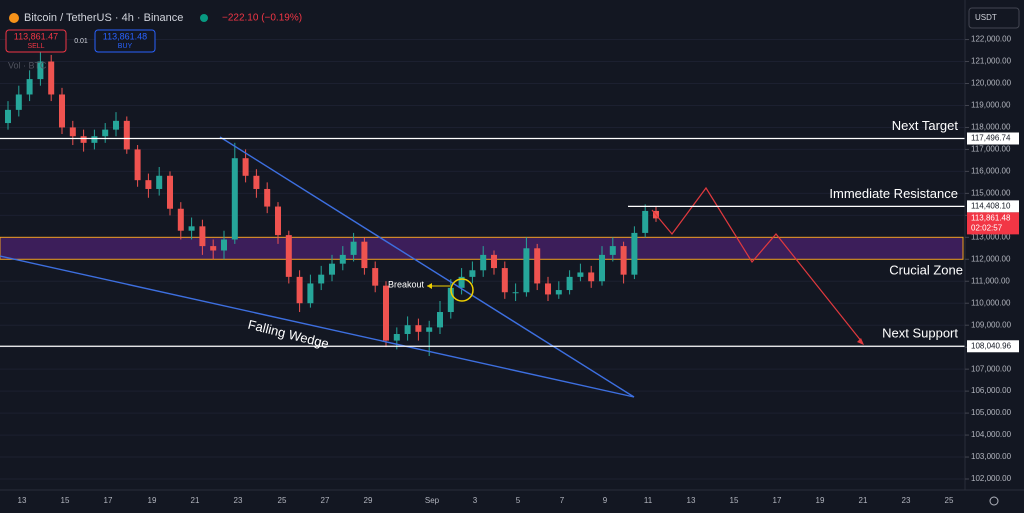 The width and height of the screenshot is (1024, 513). What do you see at coordinates (14, 18) in the screenshot?
I see `coin-icon` at bounding box center [14, 18].